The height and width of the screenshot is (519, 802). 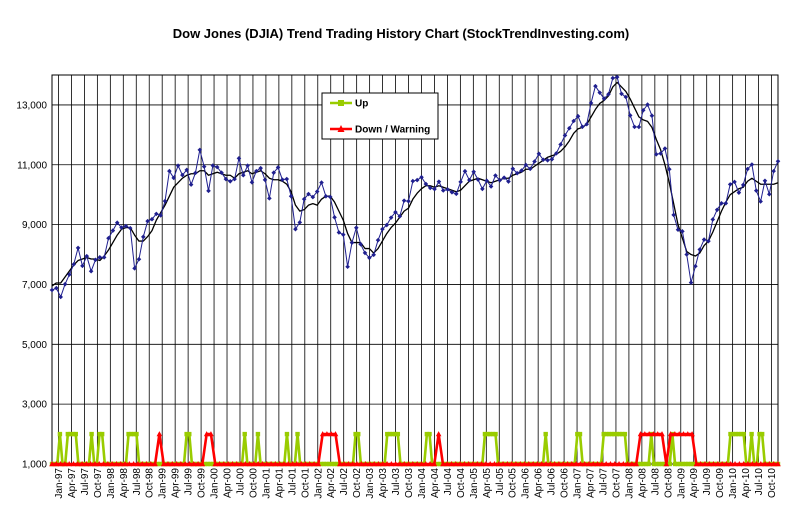 What do you see at coordinates (31, 285) in the screenshot?
I see `y-axis-ticks: 1,000 3,000 5,000 7,000 9,000 11,000 13,000` at bounding box center [31, 285].